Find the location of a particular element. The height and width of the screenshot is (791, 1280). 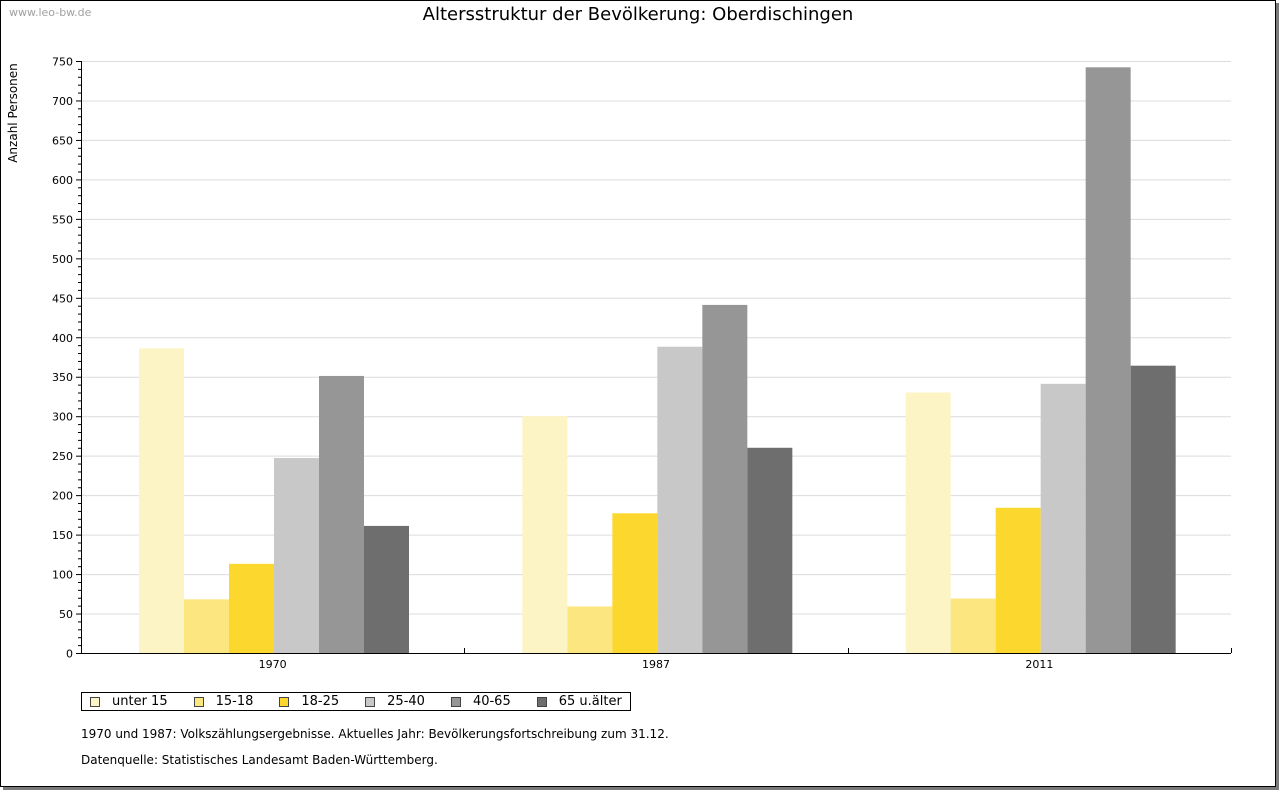

y-tick-label: 500 is located at coordinates (62, 259).